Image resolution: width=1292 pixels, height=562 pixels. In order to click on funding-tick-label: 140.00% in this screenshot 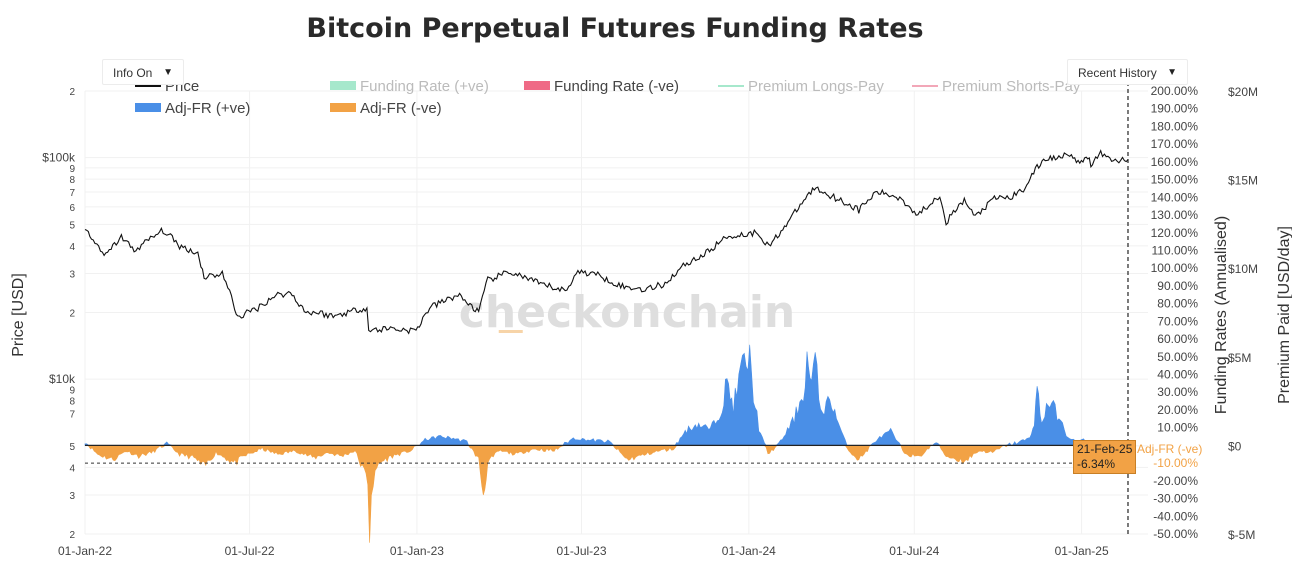, I will do `click(1175, 197)`.